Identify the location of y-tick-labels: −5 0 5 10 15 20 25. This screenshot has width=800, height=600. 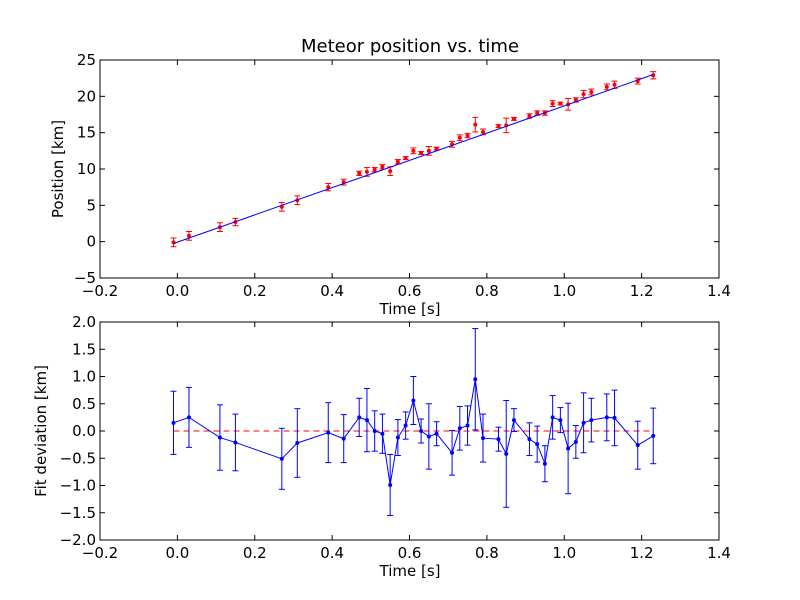
(85, 169).